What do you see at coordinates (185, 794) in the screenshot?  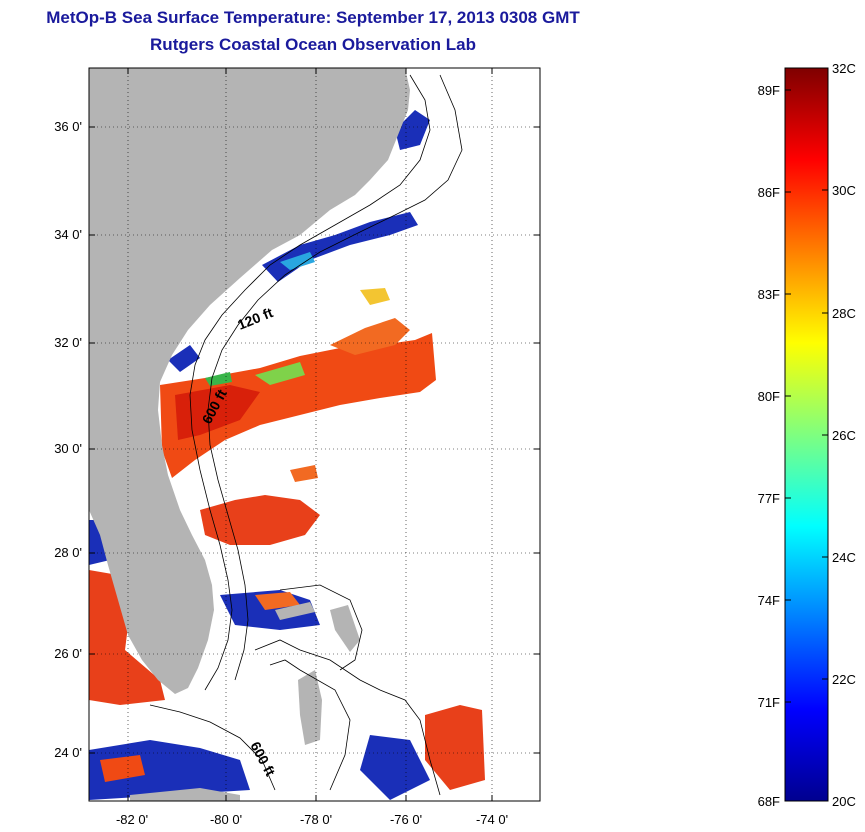 I see `cuba` at bounding box center [185, 794].